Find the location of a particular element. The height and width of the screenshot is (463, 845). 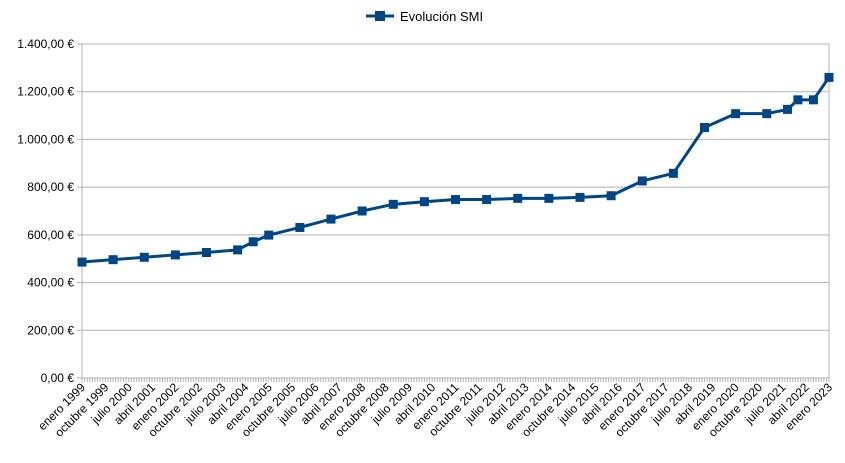

legend: Evolución SMI is located at coordinates (424, 16).